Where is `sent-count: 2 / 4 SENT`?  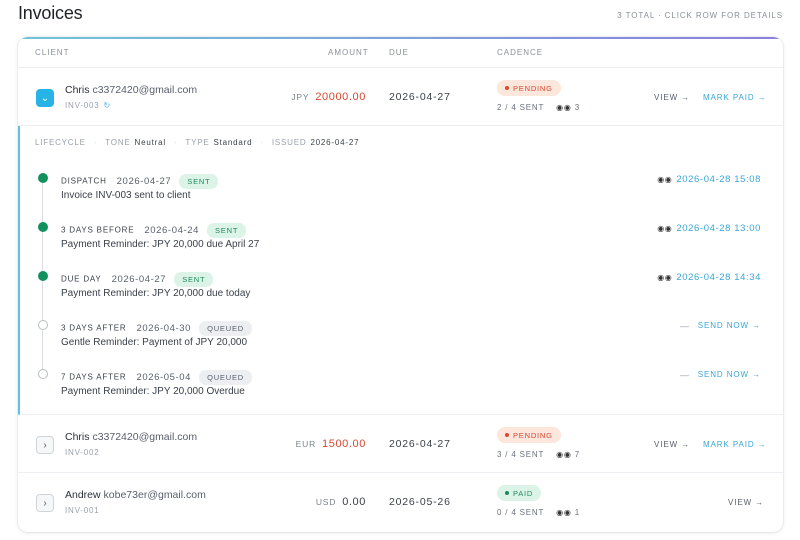
sent-count: 2 / 4 SENT is located at coordinates (521, 107).